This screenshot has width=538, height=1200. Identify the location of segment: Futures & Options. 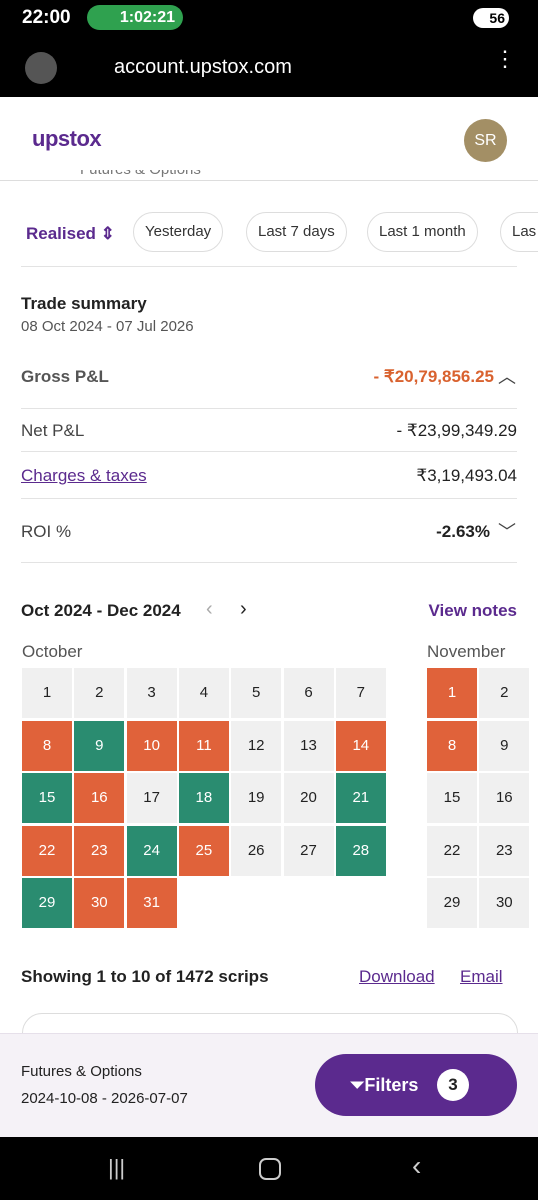
(140, 174).